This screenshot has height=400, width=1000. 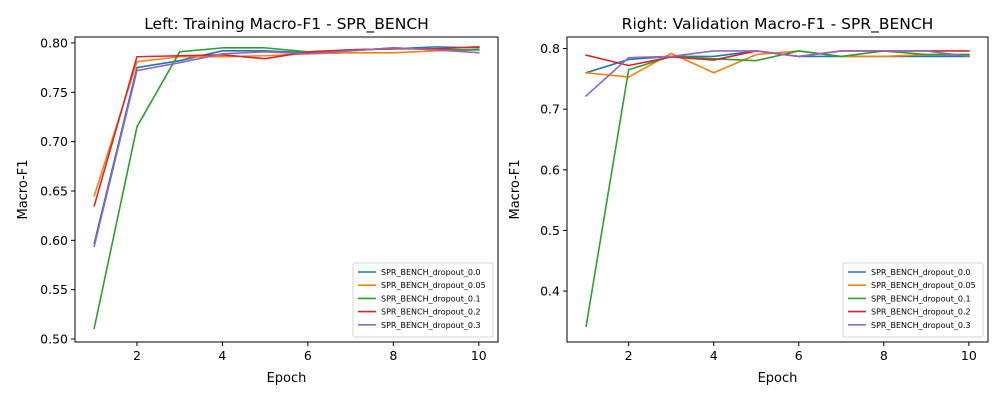 What do you see at coordinates (54, 190) in the screenshot?
I see `y-tick-label: 0.65` at bounding box center [54, 190].